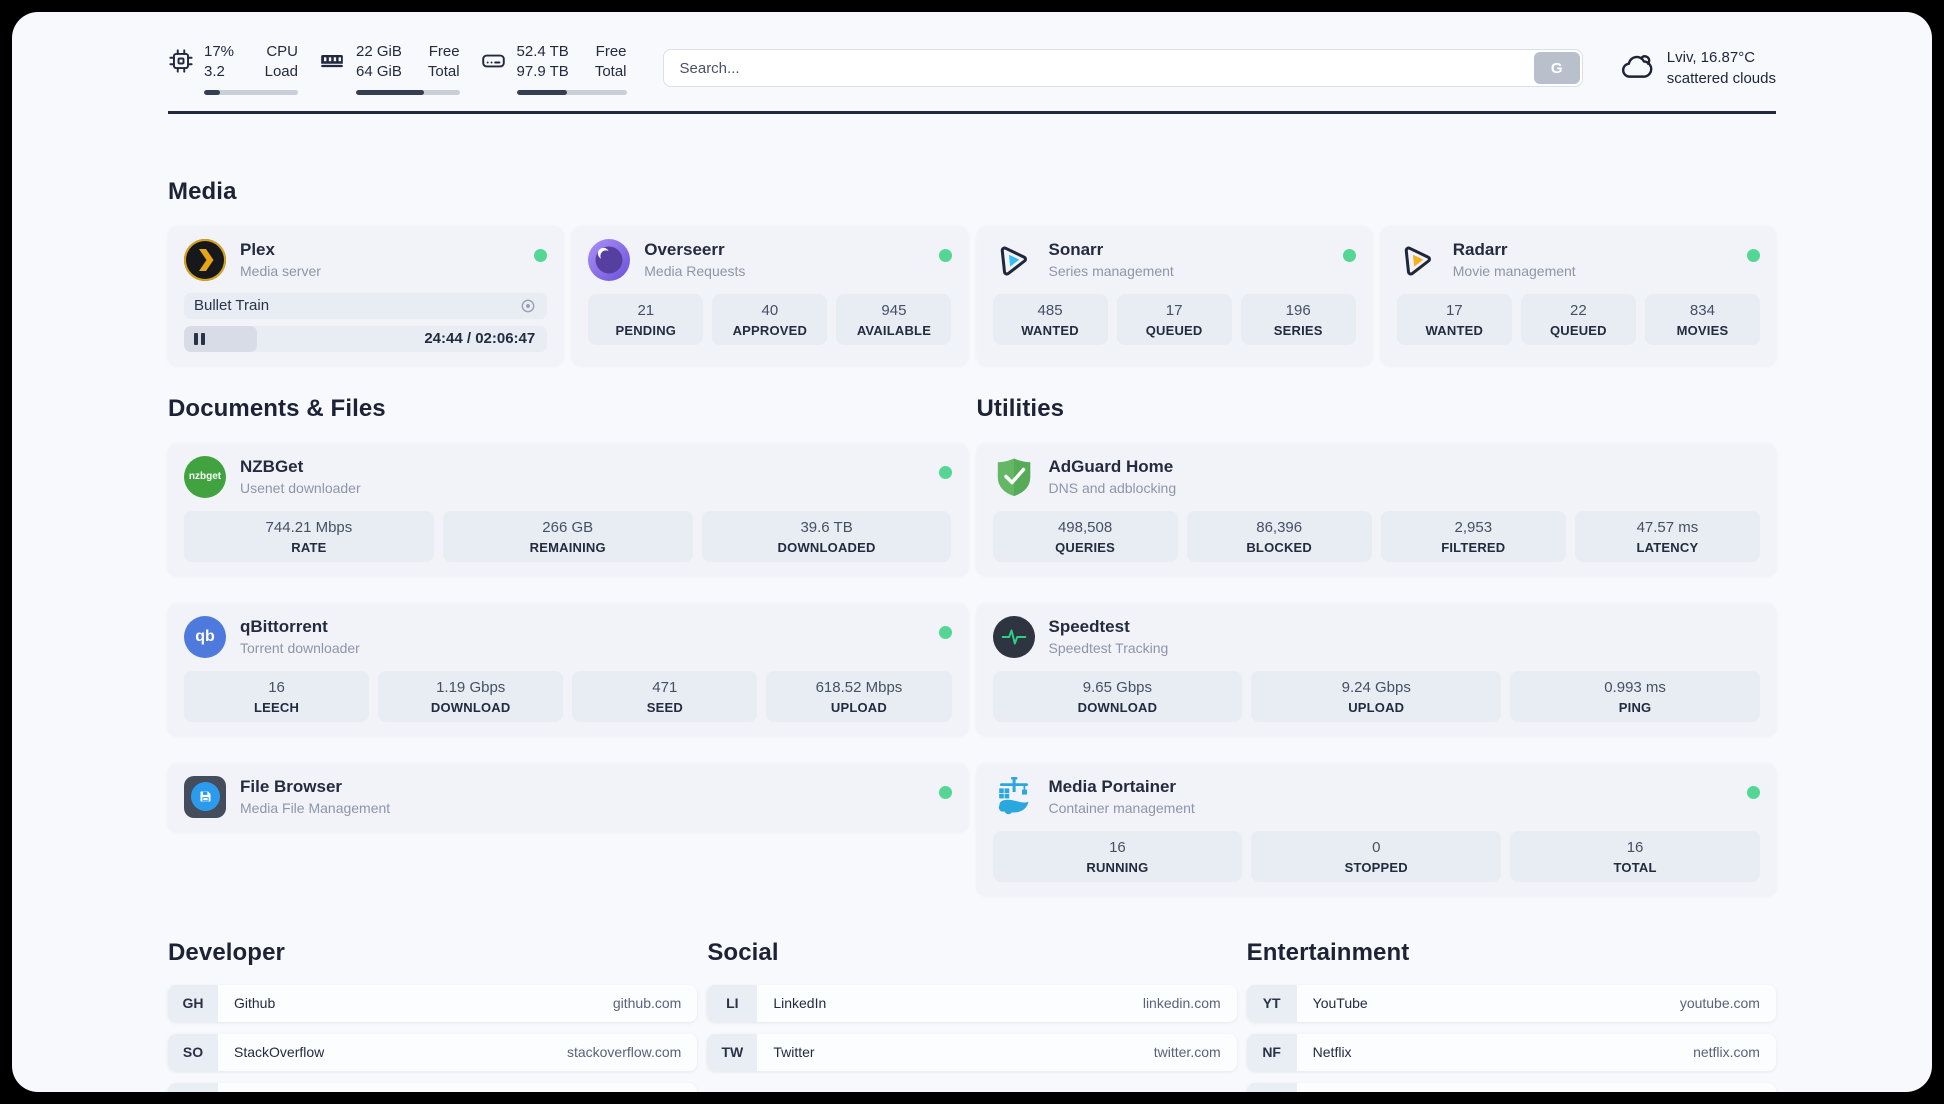 This screenshot has height=1104, width=1944. Describe the element at coordinates (684, 249) in the screenshot. I see `app-name: Overseerr` at that location.